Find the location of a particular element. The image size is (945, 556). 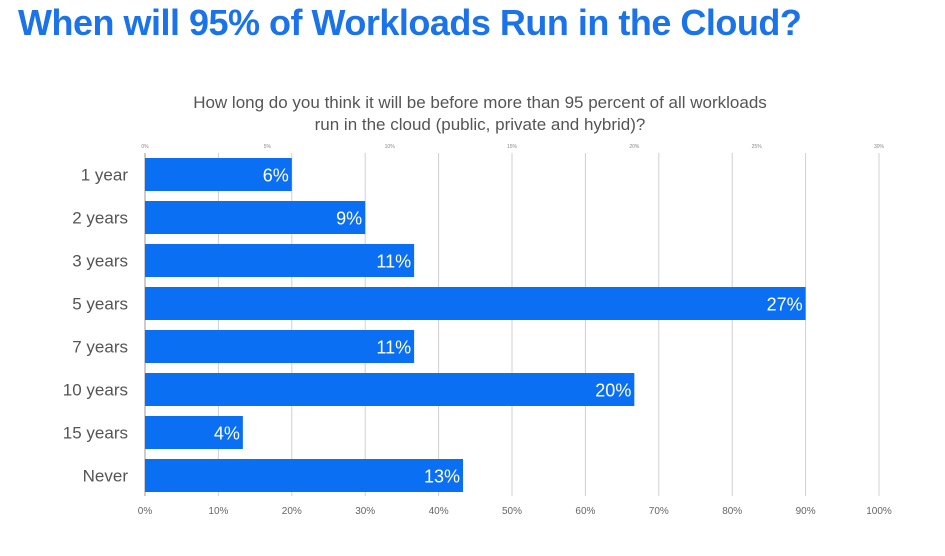

x-tick-label: 70% is located at coordinates (659, 511).